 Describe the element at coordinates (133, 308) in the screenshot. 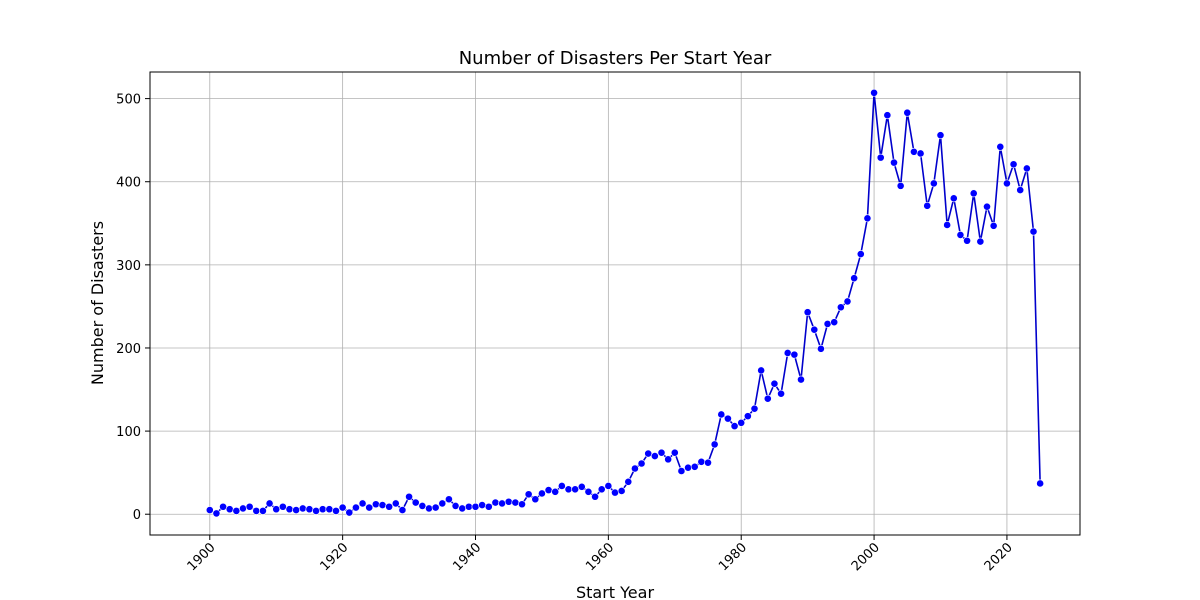

I see `y-axis: 0 100 200 300 400 500` at that location.